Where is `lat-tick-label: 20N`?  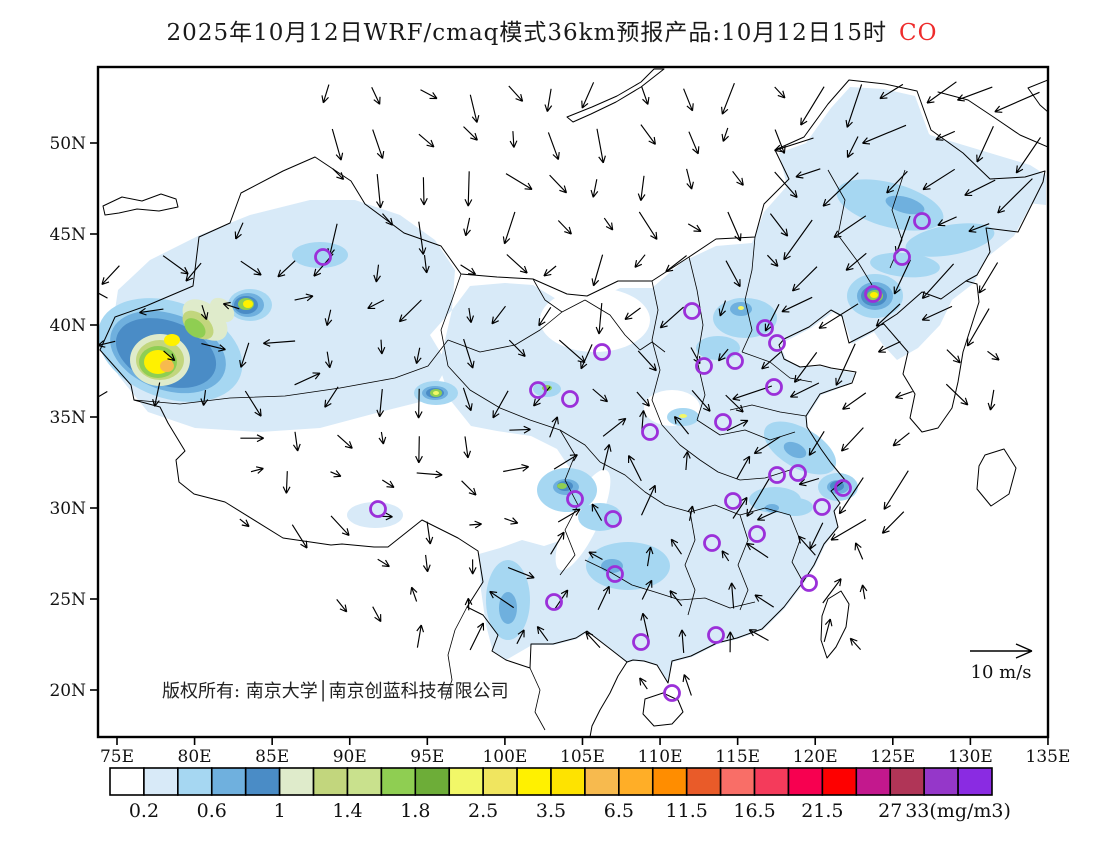 lat-tick-label: 20N is located at coordinates (67, 691).